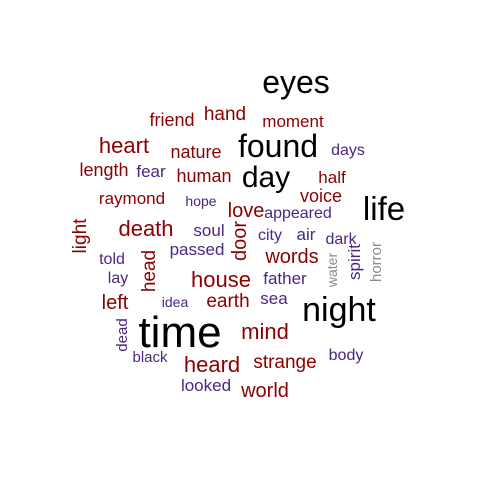  I want to click on cloud-word-moment: moment, so click(293, 121).